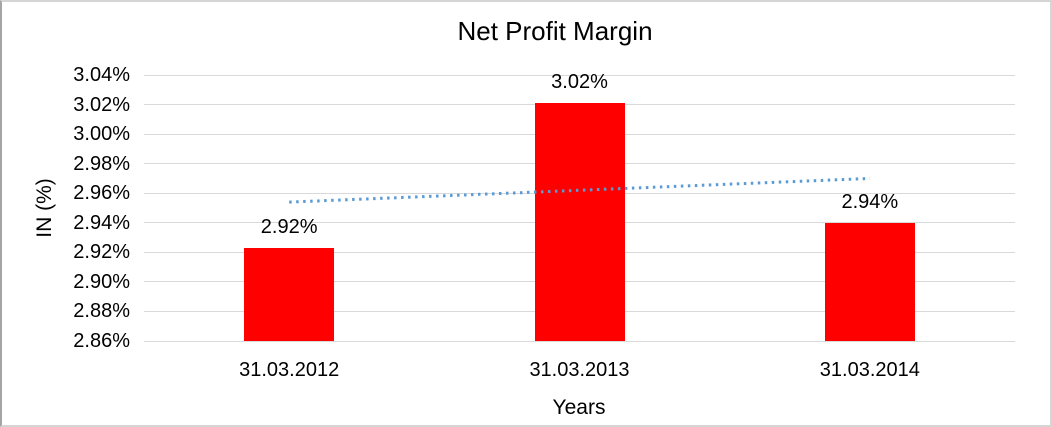 This screenshot has width=1052, height=427. I want to click on y-tick-label: 2.86%, so click(101, 341).